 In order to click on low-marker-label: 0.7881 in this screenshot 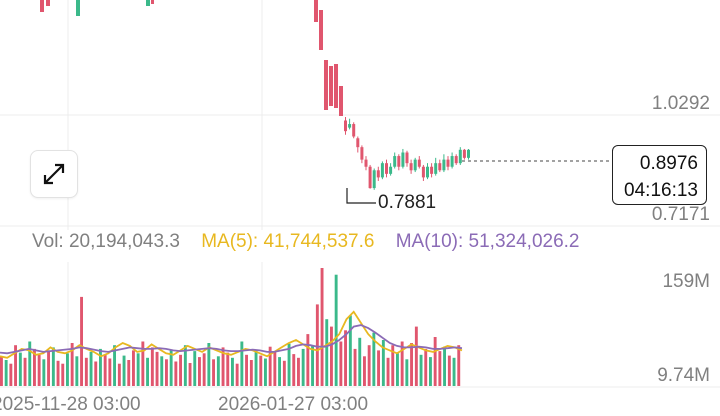, I will do `click(407, 202)`.